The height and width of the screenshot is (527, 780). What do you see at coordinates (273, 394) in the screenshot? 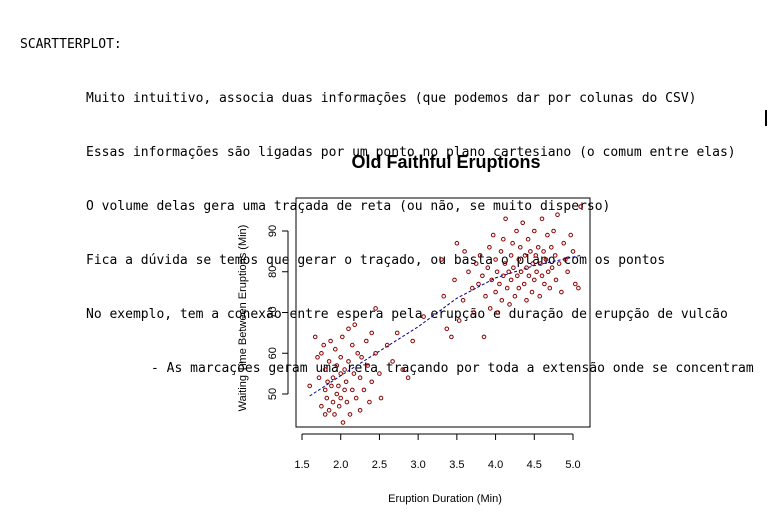
I see `y-tick-label: 50` at bounding box center [273, 394].